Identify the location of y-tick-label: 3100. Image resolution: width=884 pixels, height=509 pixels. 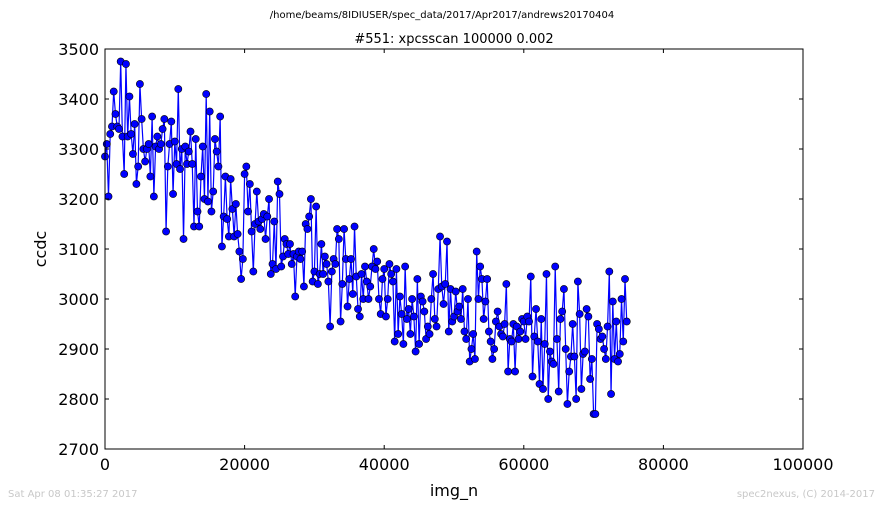
(78, 249).